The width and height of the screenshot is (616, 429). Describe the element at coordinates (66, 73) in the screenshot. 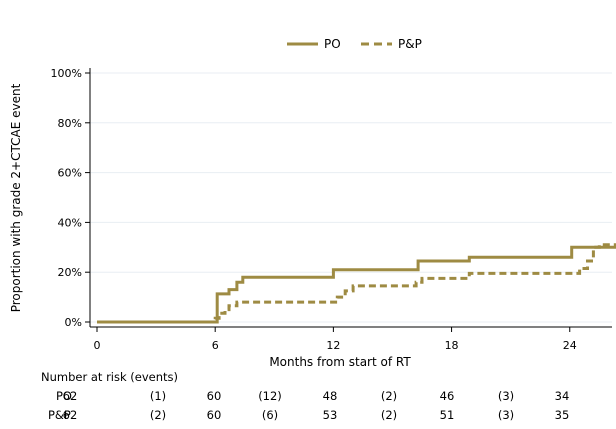

I see `y-tick-label: 100%` at that location.